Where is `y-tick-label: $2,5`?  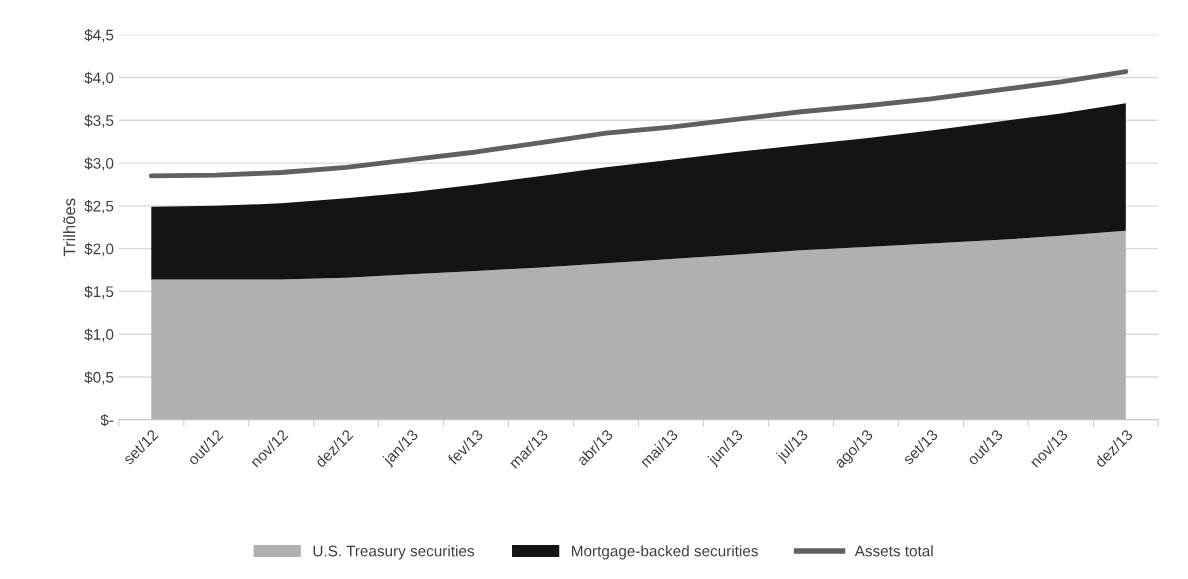 y-tick-label: $2,5 is located at coordinates (99, 207).